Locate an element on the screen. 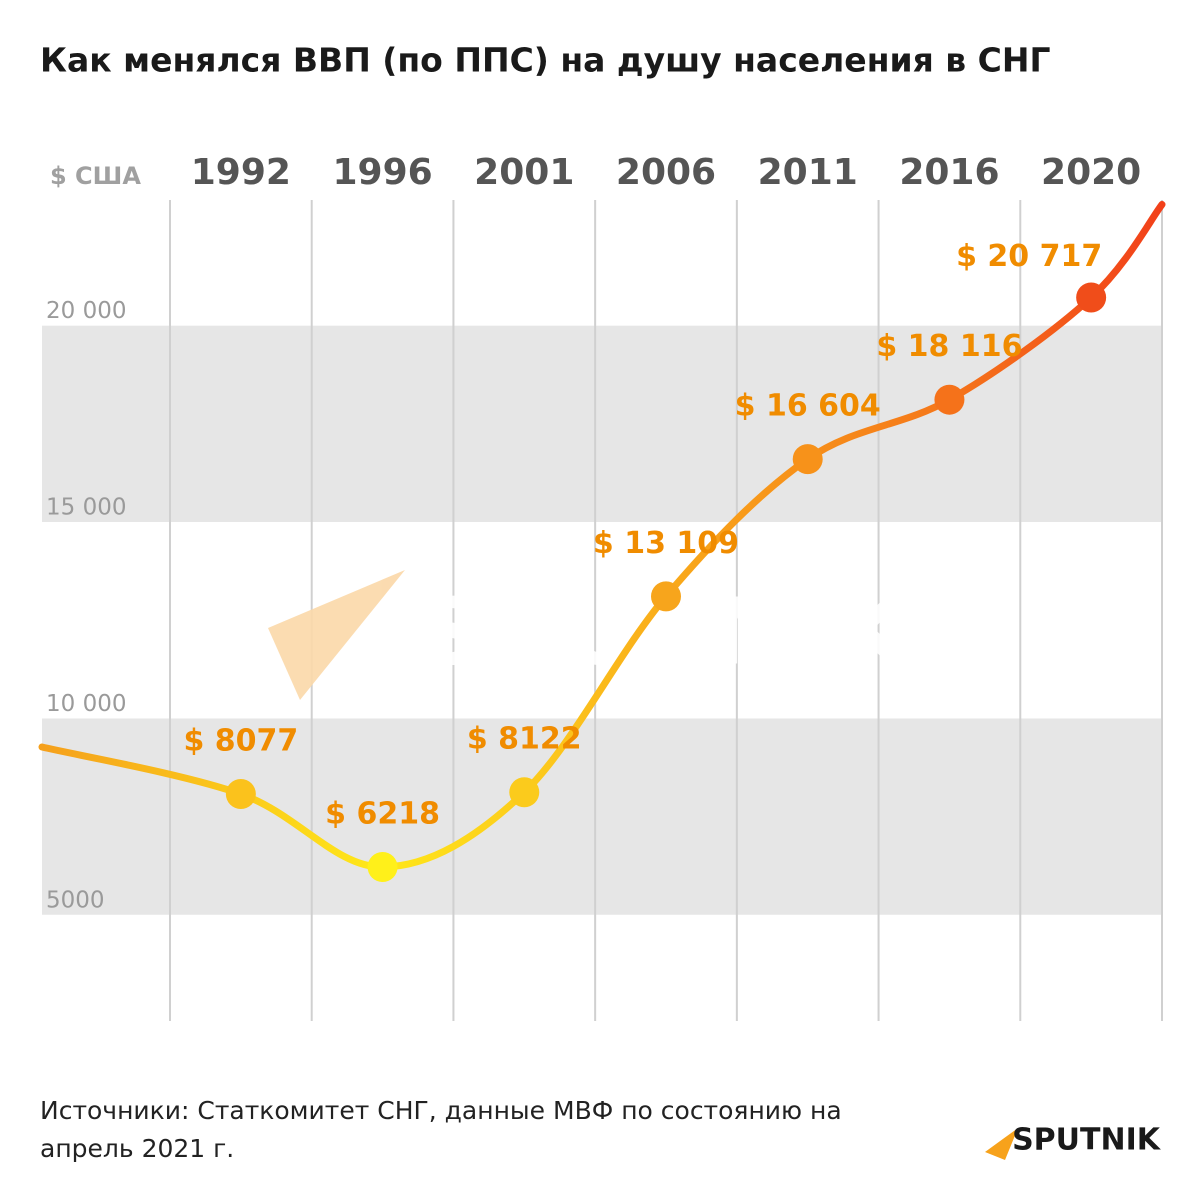 The width and height of the screenshot is (1200, 1200). x-tick-label: 2011 is located at coordinates (808, 172).